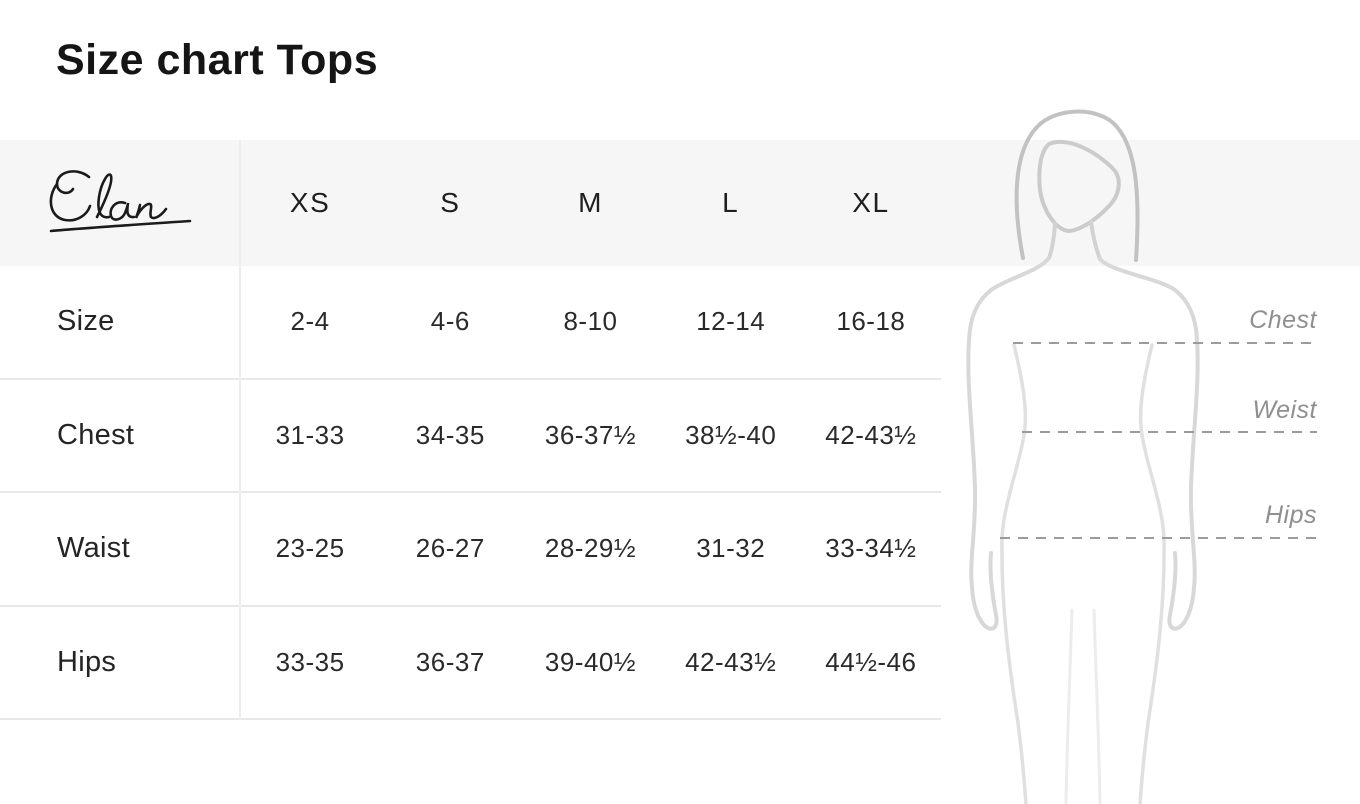  I want to click on row-label-waist: Waist, so click(93, 548).